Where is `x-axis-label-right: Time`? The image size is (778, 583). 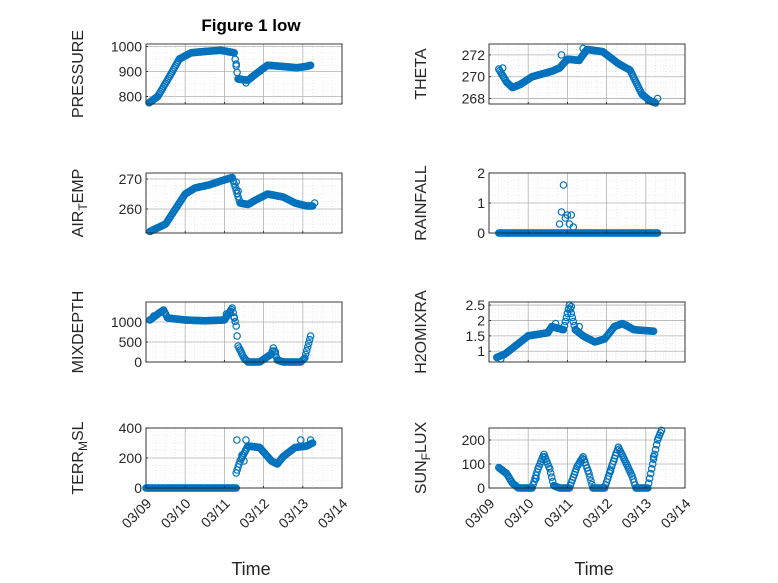 x-axis-label-right: Time is located at coordinates (593, 569).